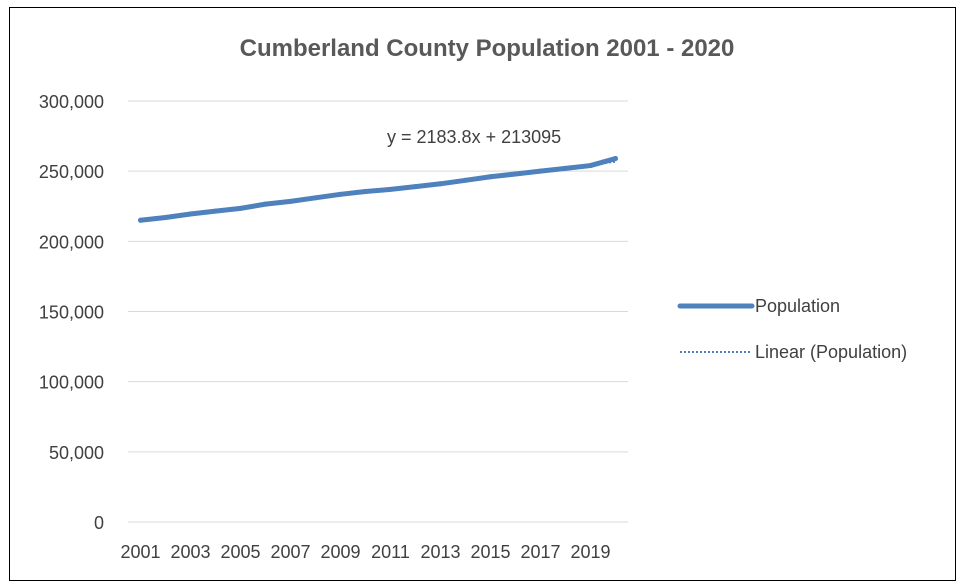 This screenshot has height=581, width=958. What do you see at coordinates (487, 48) in the screenshot?
I see `chart-title: Cumberland County Population 2001 - 2020` at bounding box center [487, 48].